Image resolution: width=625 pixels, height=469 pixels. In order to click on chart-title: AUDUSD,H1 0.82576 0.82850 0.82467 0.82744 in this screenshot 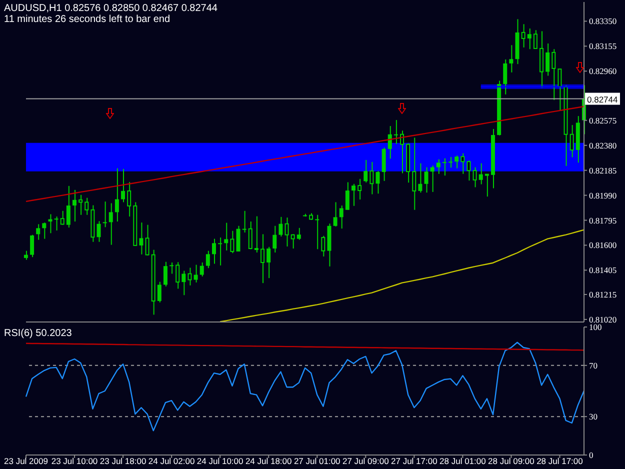, I will do `click(111, 8)`.